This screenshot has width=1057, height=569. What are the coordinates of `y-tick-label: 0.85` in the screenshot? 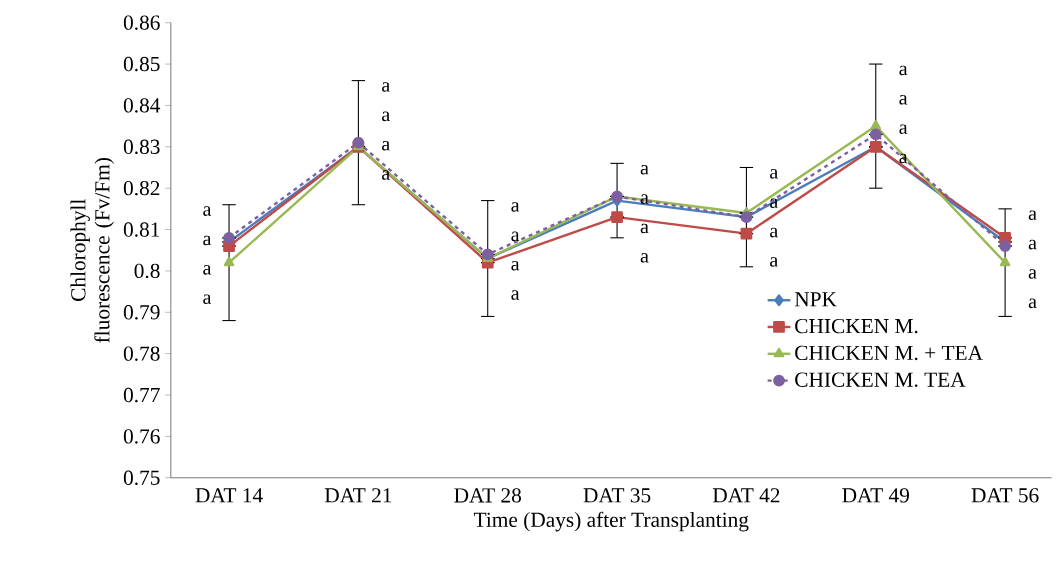 It's located at (141, 64).